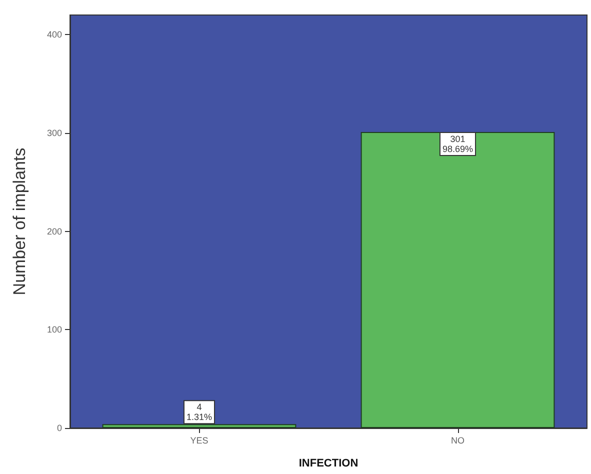  Describe the element at coordinates (457, 441) in the screenshot. I see `x-tick-label: NO` at that location.